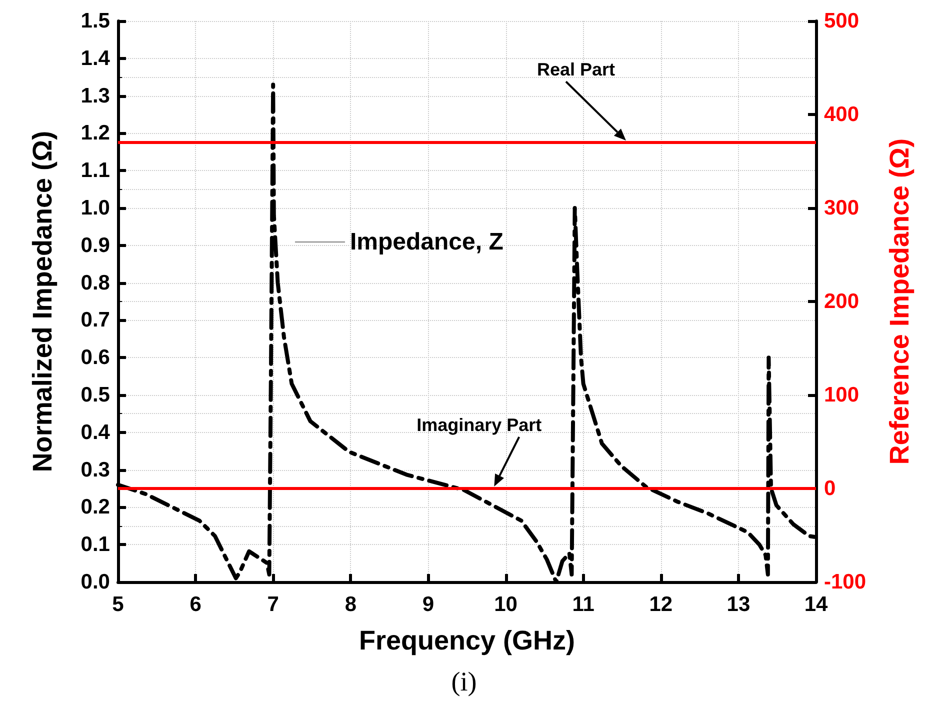  I want to click on legend-label: Impedance, Z, so click(427, 242).